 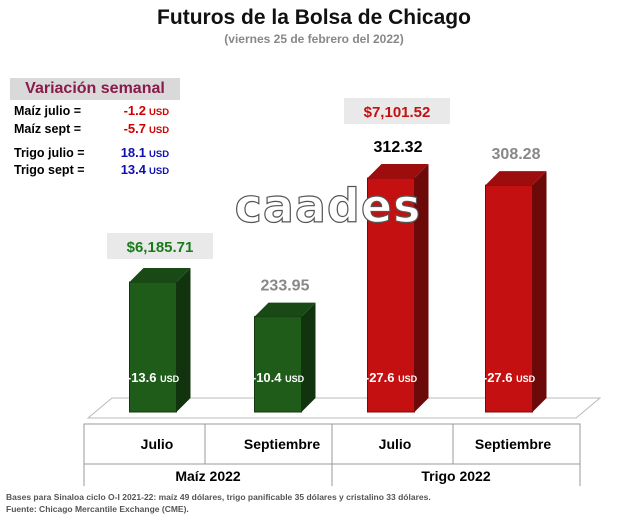 I want to click on bar-value-label: 308.28, so click(x=516, y=154).